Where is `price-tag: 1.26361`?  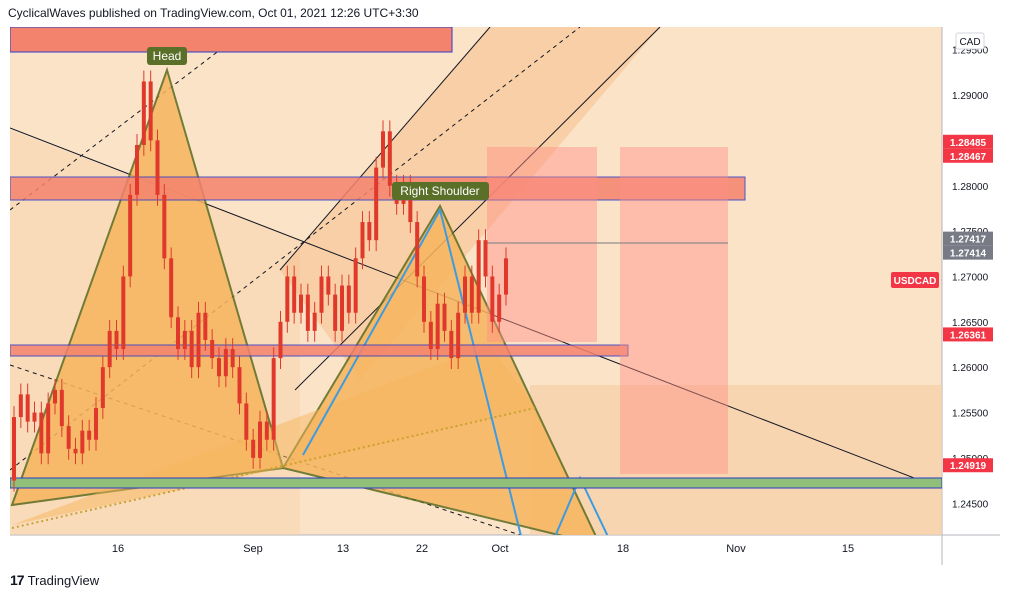
price-tag: 1.26361 is located at coordinates (968, 334).